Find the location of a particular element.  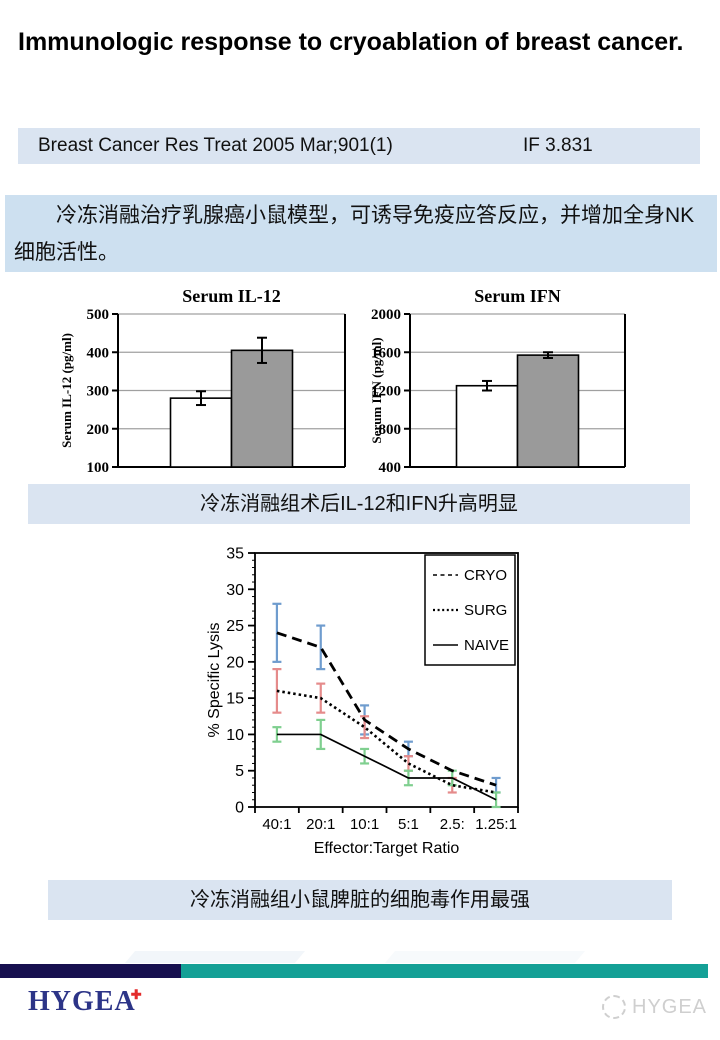

svg-text: 25 is located at coordinates (235, 626).